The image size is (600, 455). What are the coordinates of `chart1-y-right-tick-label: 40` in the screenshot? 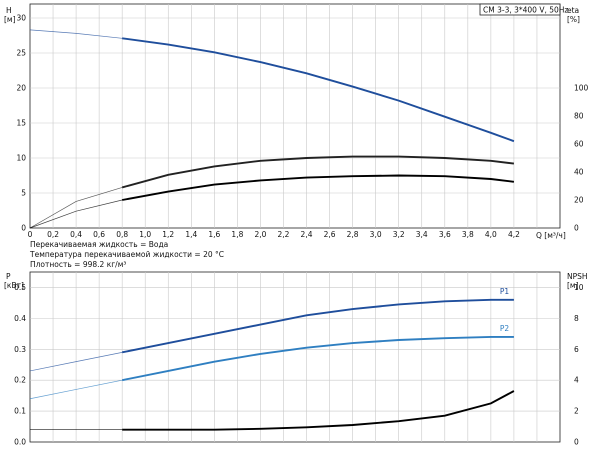 It's located at (579, 172).